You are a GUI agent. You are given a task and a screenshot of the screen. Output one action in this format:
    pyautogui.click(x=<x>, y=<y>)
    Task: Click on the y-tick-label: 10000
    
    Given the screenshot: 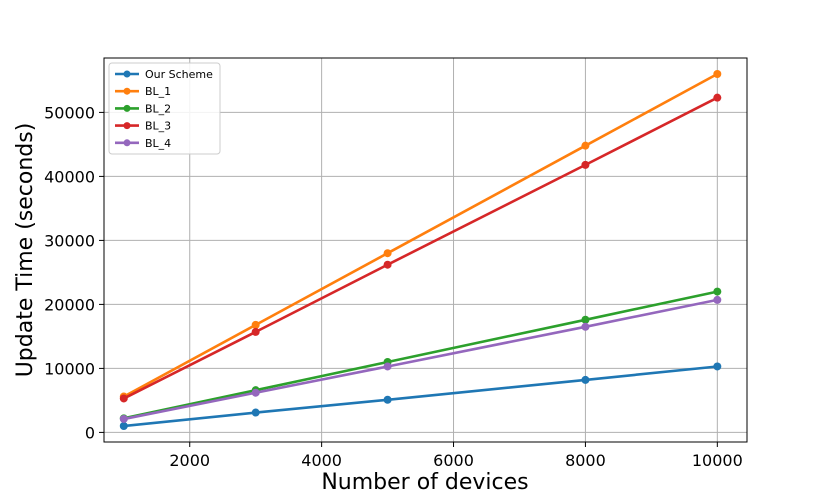 What is the action you would take?
    pyautogui.click(x=69, y=368)
    